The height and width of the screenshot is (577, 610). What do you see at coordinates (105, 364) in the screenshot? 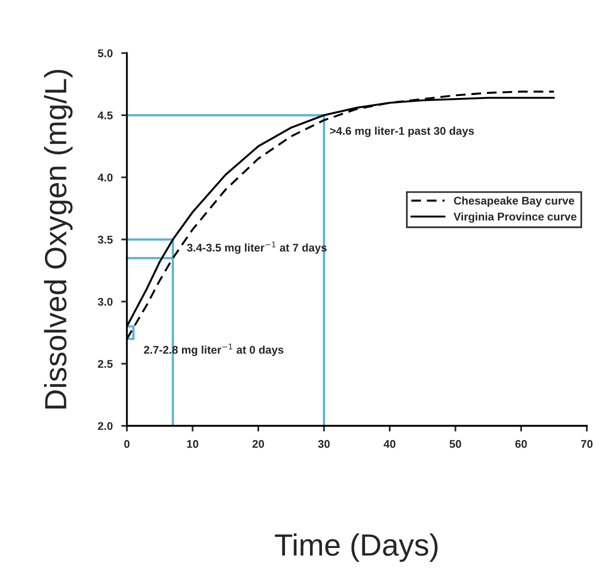
I see `y-tick-label: 2.5` at bounding box center [105, 364].